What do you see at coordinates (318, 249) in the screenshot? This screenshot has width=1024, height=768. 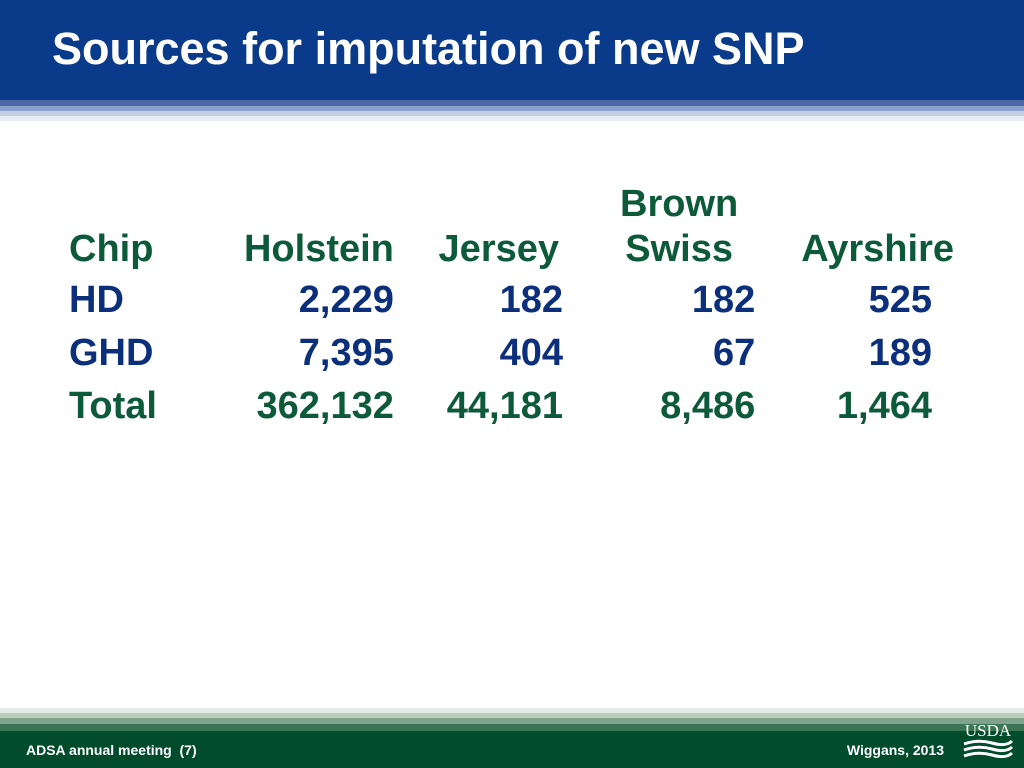 I see `header-holstein: Holstein` at bounding box center [318, 249].